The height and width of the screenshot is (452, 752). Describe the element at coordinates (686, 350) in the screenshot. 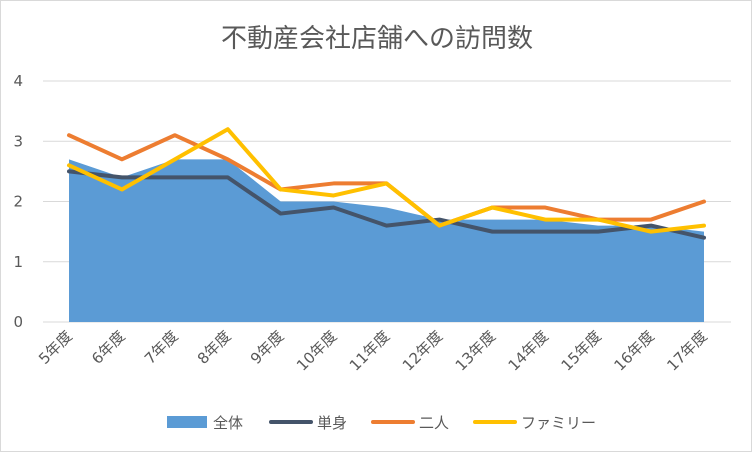

I see `x-tick-label: 17年度` at that location.